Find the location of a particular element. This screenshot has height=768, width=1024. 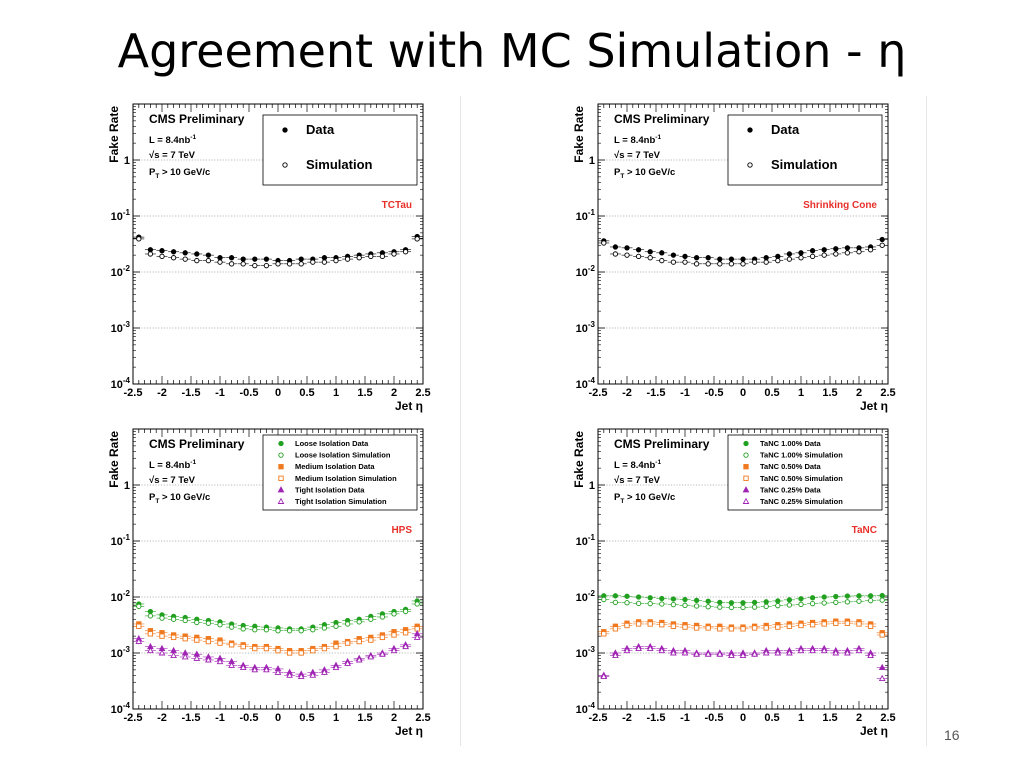

pt-cut-label: PT > 10 GeV/c is located at coordinates (644, 173).